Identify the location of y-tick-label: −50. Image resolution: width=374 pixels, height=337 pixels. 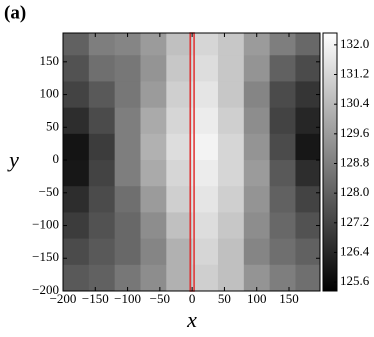
(49, 191).